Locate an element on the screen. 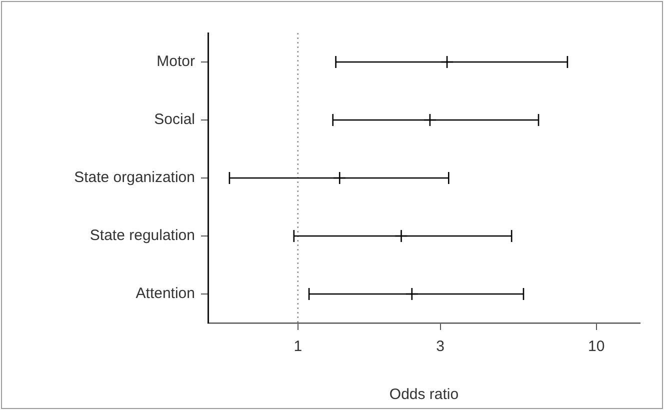 This screenshot has height=410, width=664. x-tick-label: 3 is located at coordinates (440, 347).